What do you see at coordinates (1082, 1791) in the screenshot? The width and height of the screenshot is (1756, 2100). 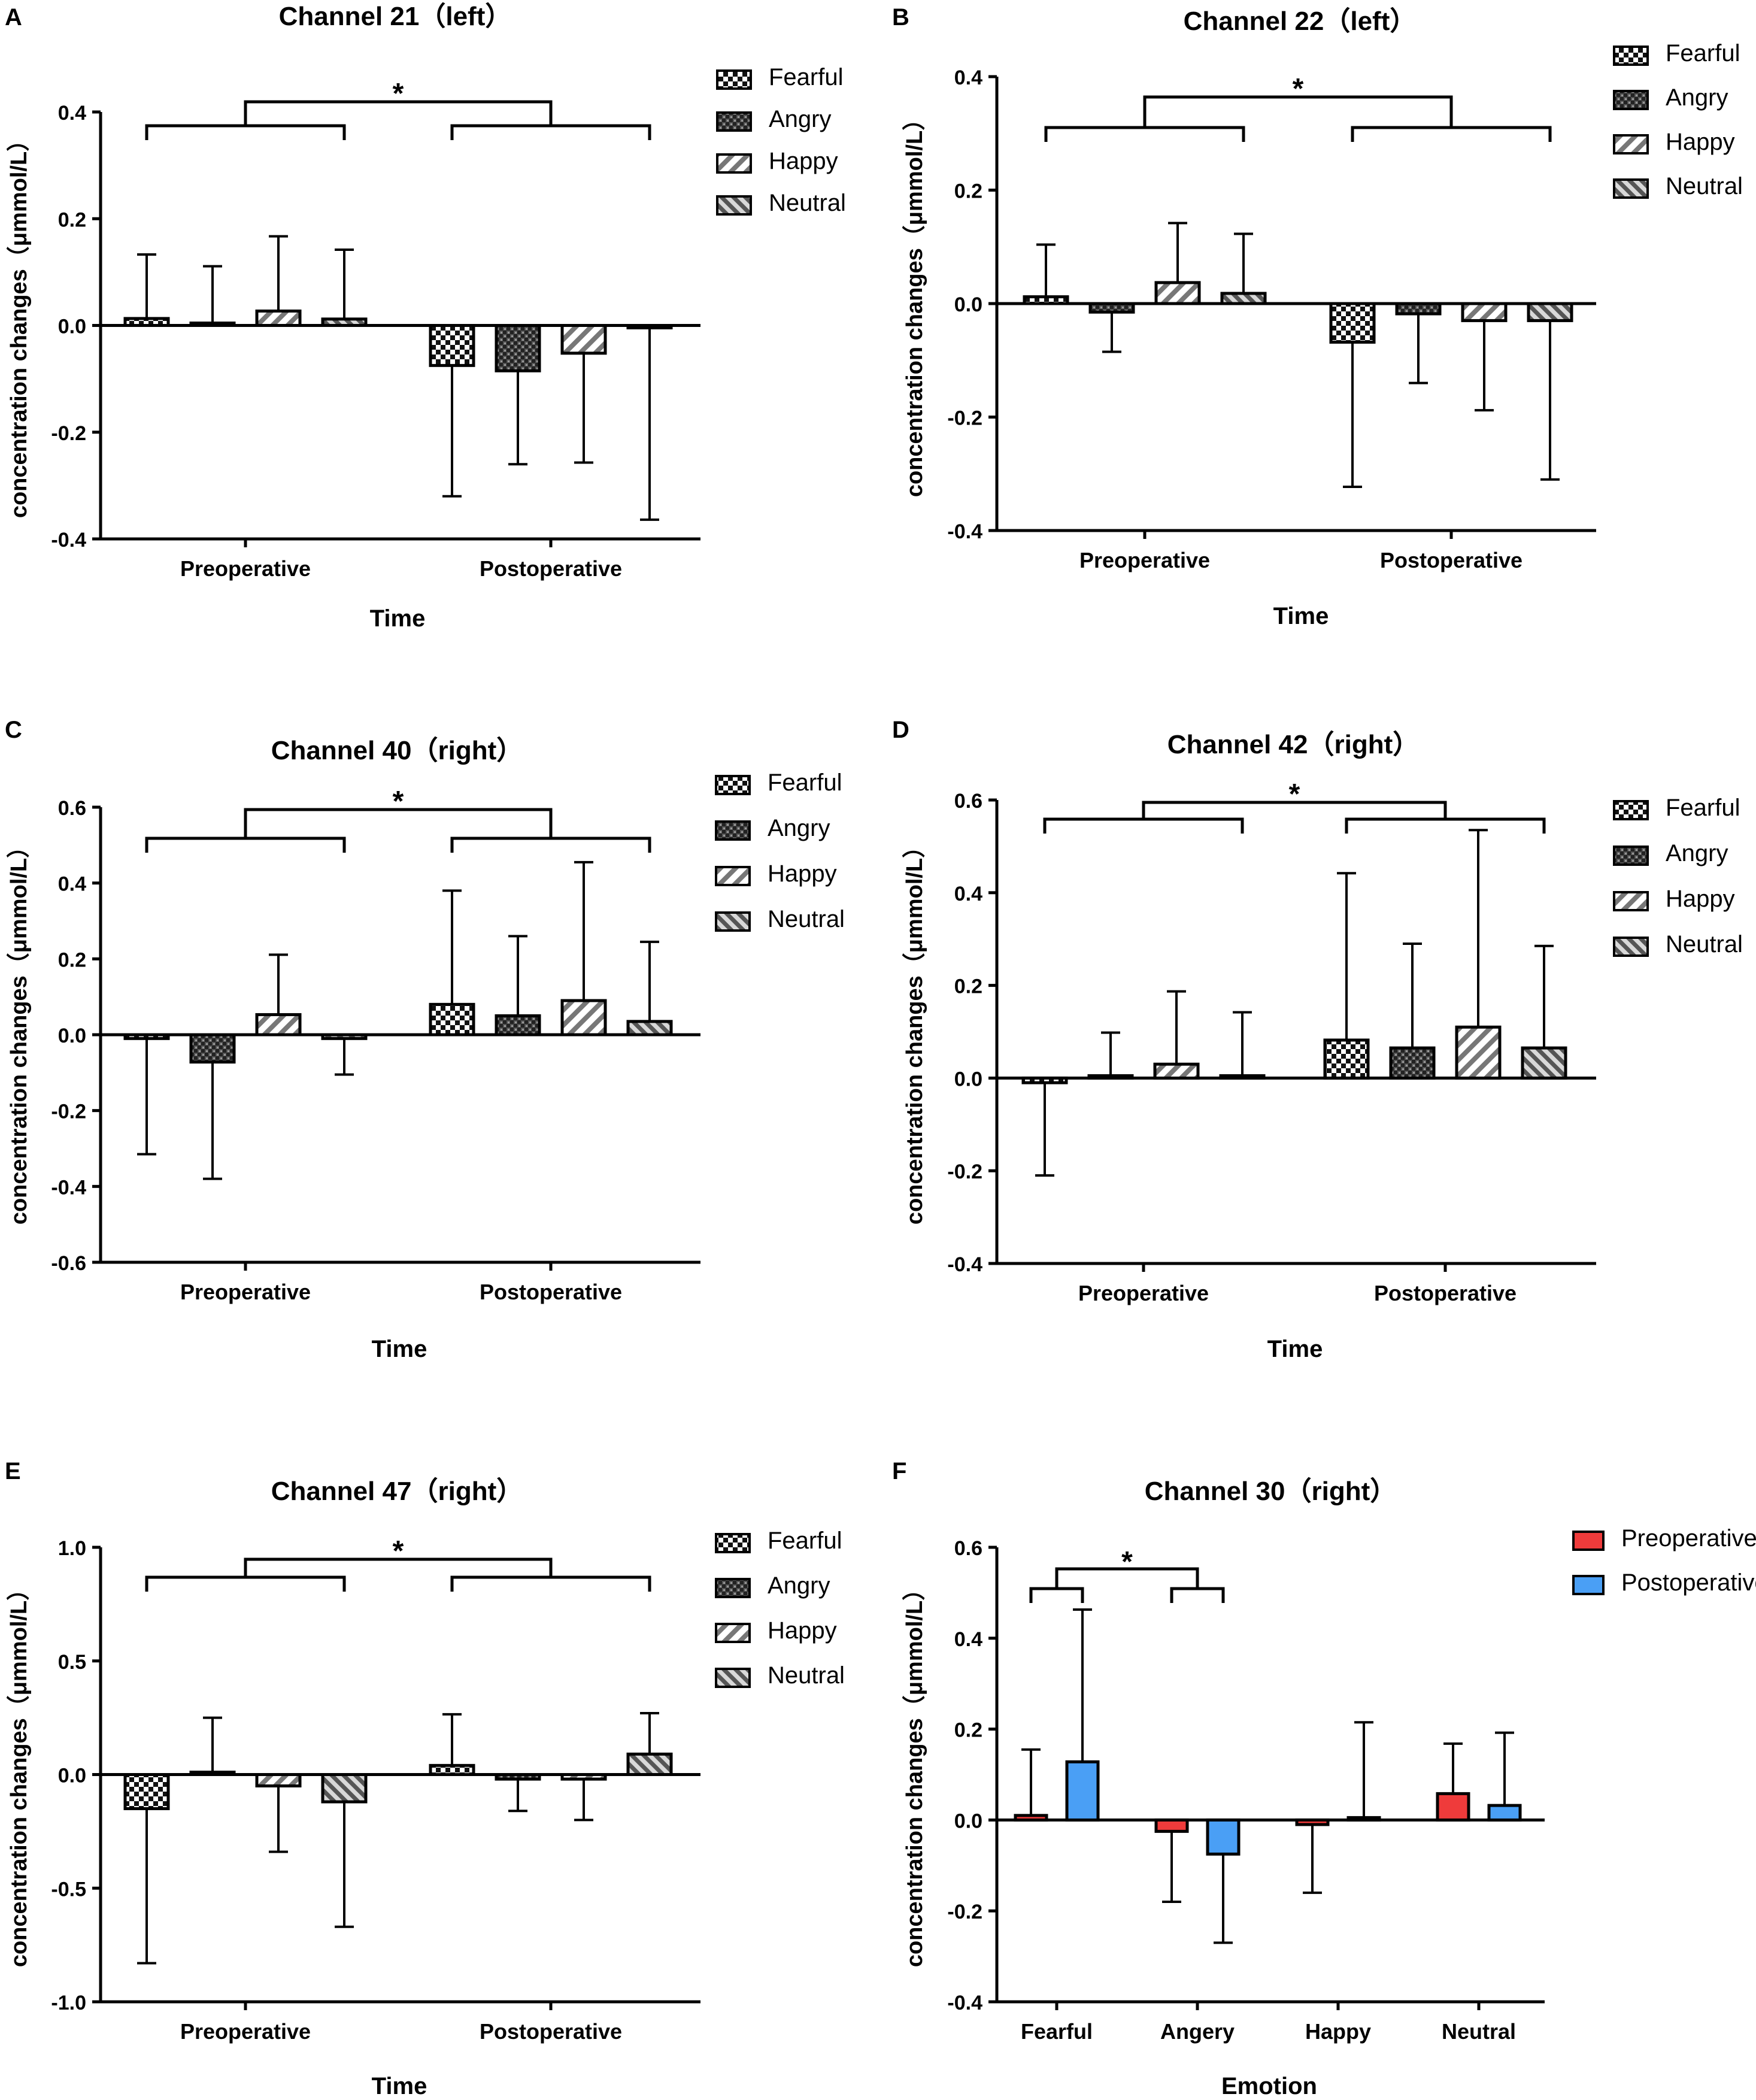 I see `bar-postoperative` at bounding box center [1082, 1791].